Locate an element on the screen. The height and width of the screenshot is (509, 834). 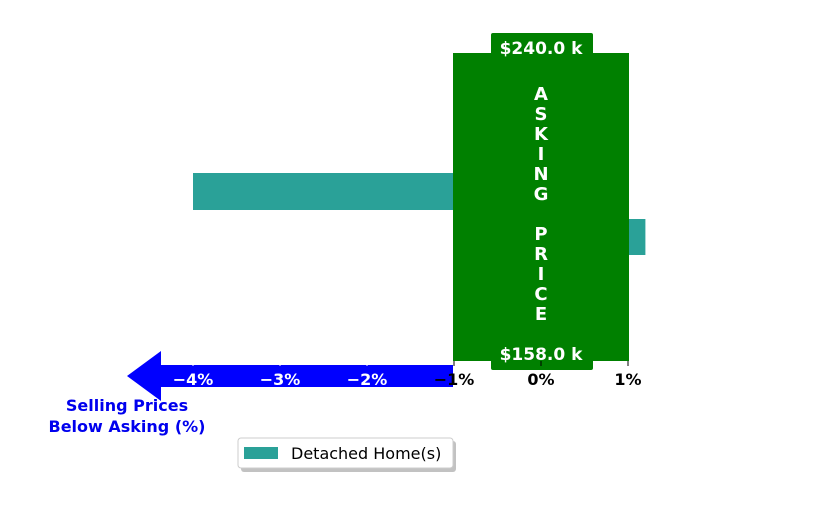
band-letter-5: G is located at coordinates (541, 194).